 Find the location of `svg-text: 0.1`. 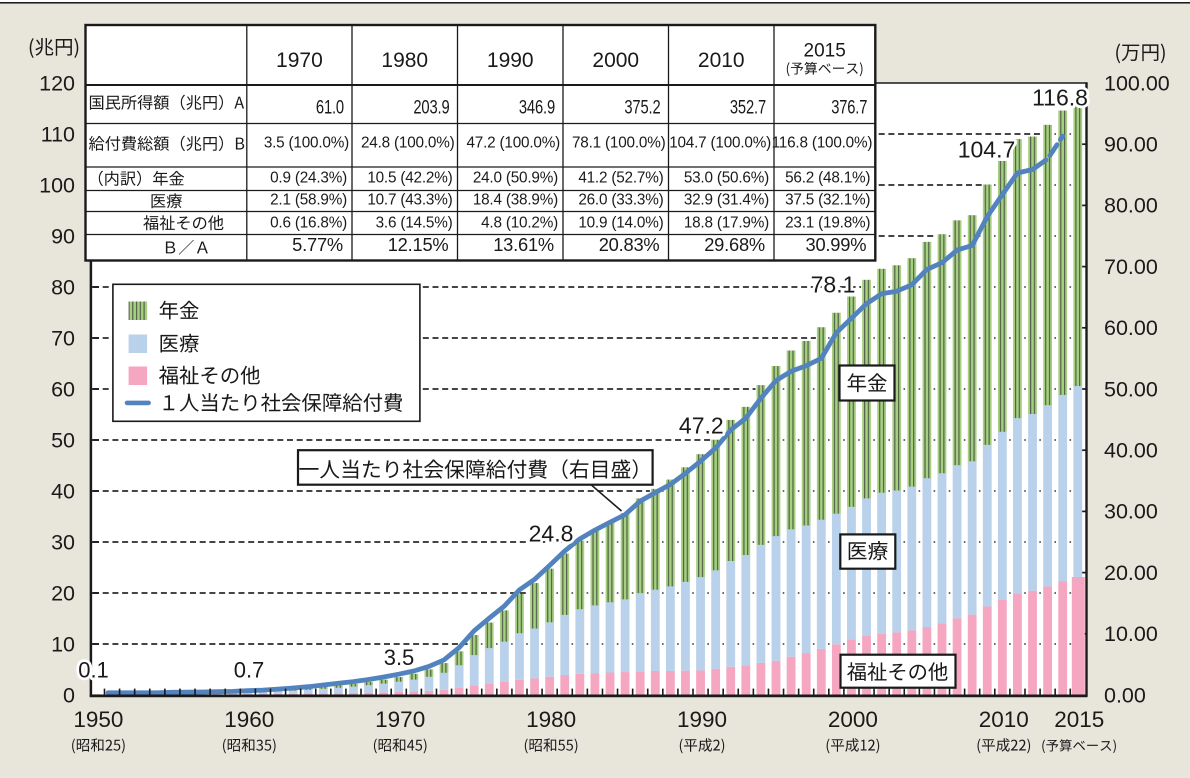

svg-text: 0.1 is located at coordinates (93, 669).